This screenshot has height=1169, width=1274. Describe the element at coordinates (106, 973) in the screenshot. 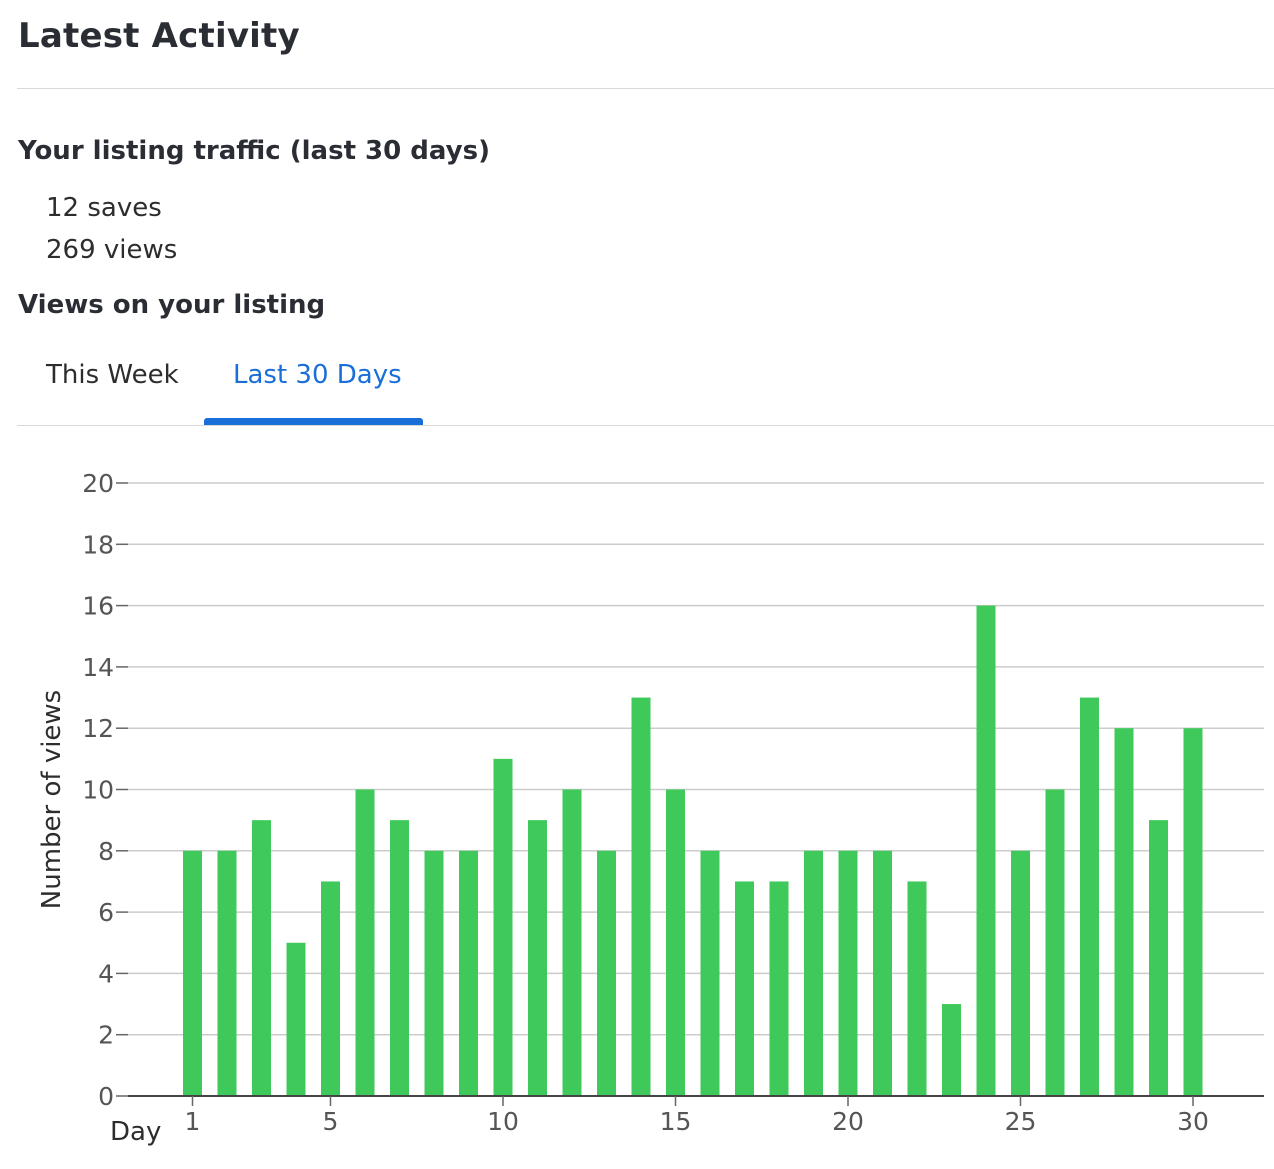

I see `y-tick-label: 4` at that location.